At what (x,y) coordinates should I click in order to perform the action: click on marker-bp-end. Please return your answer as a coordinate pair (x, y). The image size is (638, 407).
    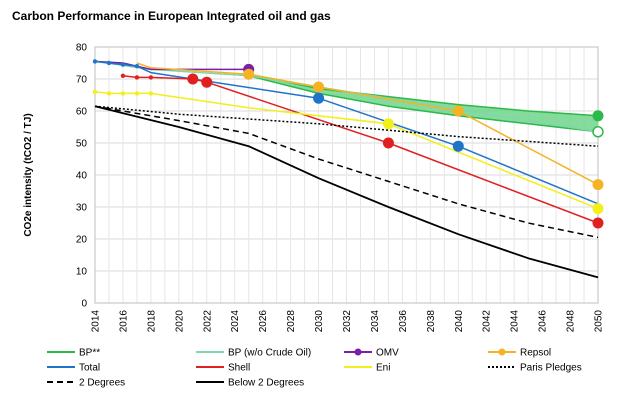
    Looking at the image, I should click on (598, 116).